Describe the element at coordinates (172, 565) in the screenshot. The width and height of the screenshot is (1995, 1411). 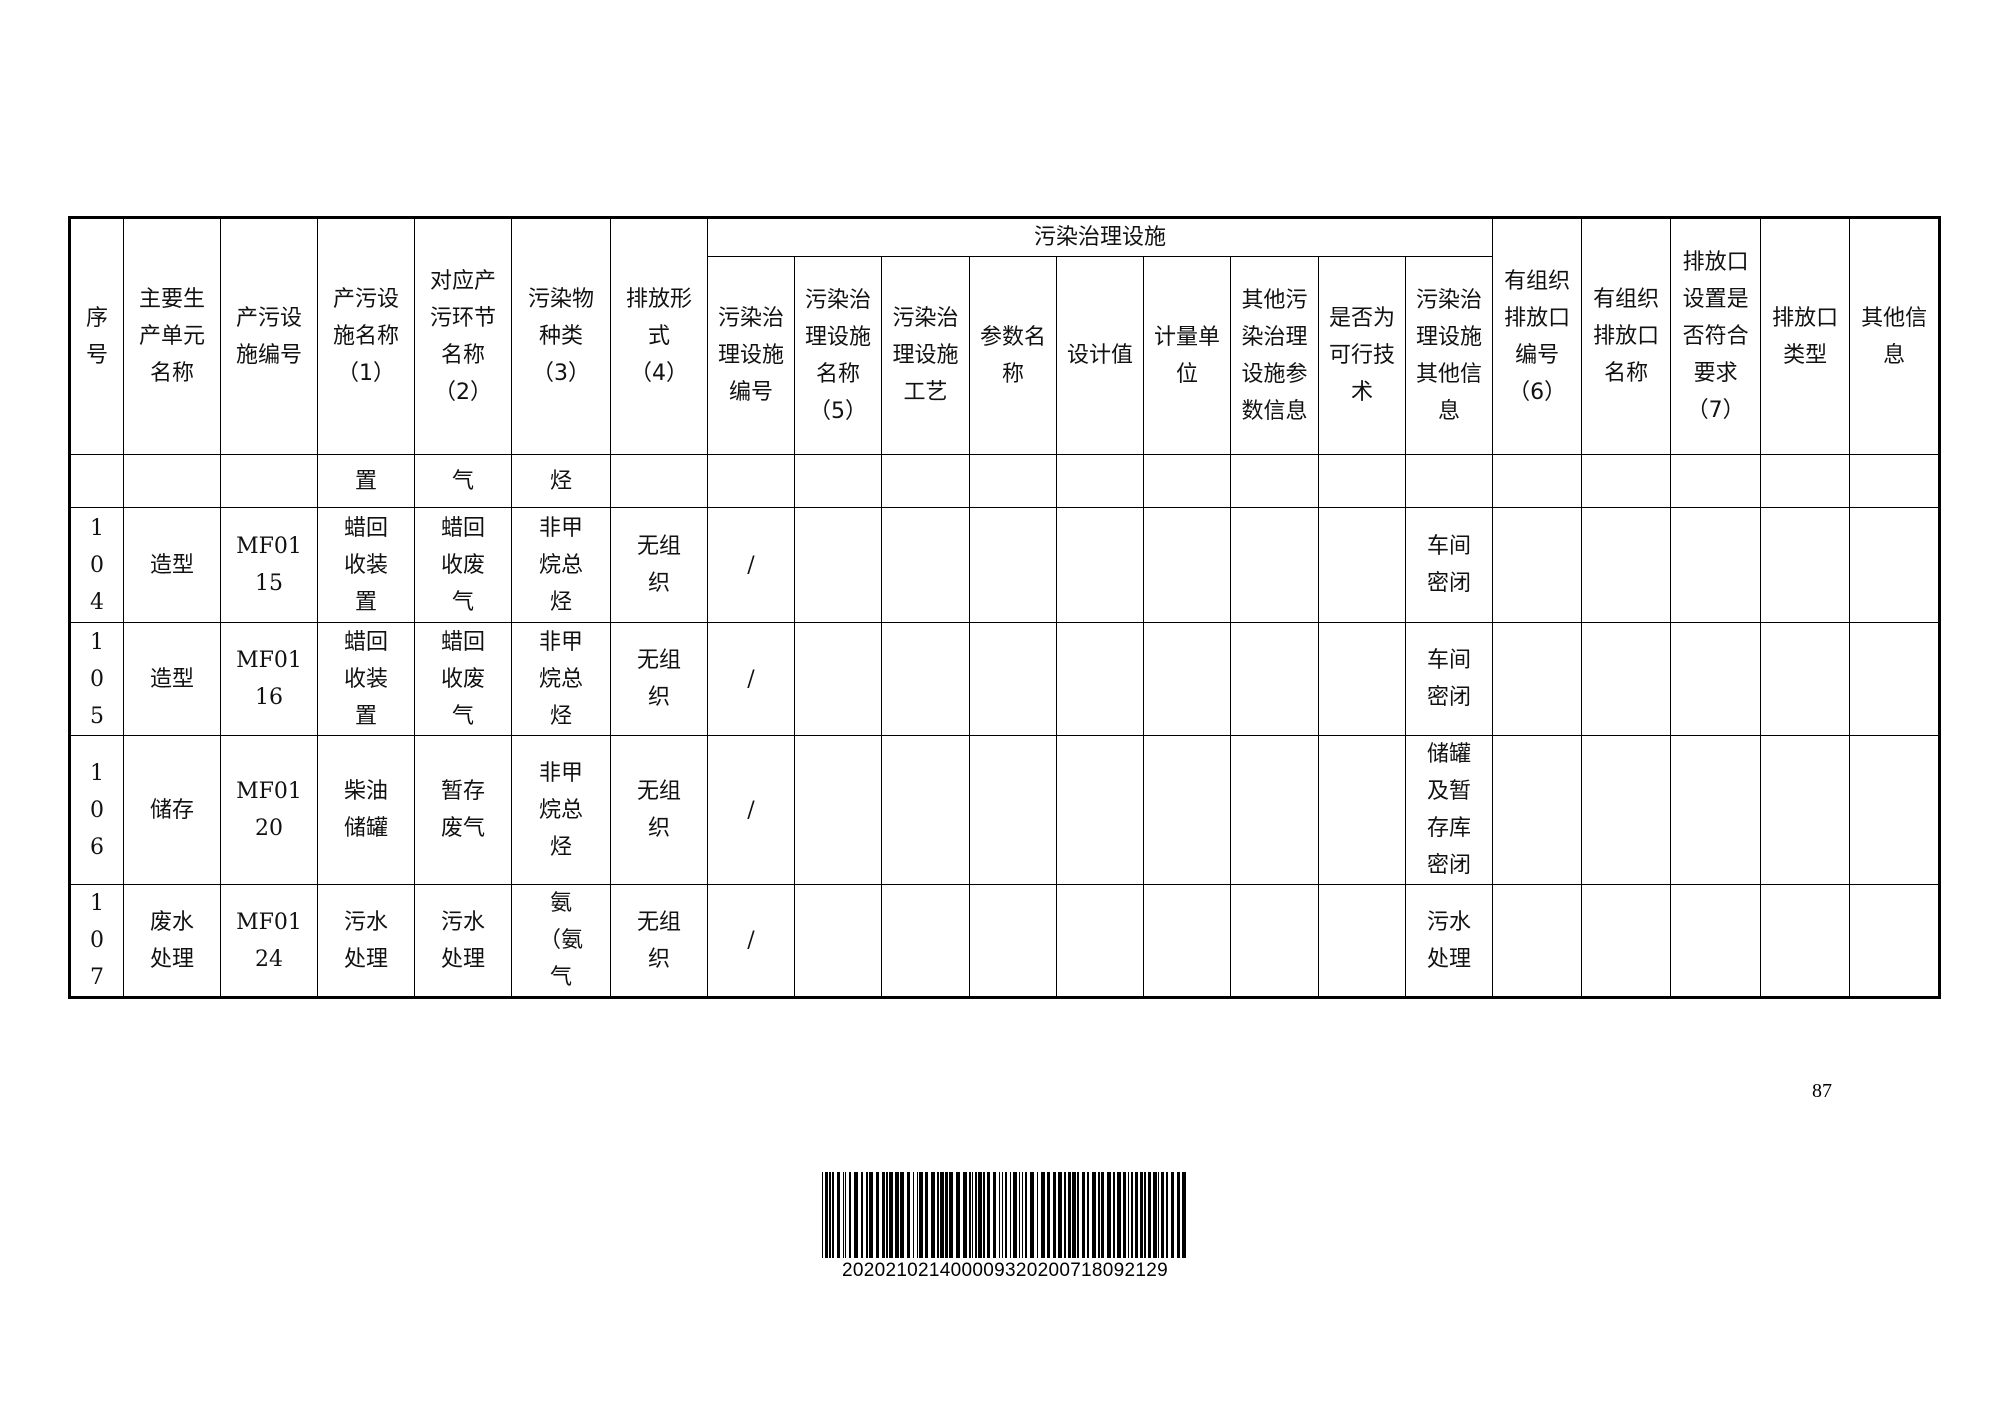
I see `table-cell: 造型` at that location.